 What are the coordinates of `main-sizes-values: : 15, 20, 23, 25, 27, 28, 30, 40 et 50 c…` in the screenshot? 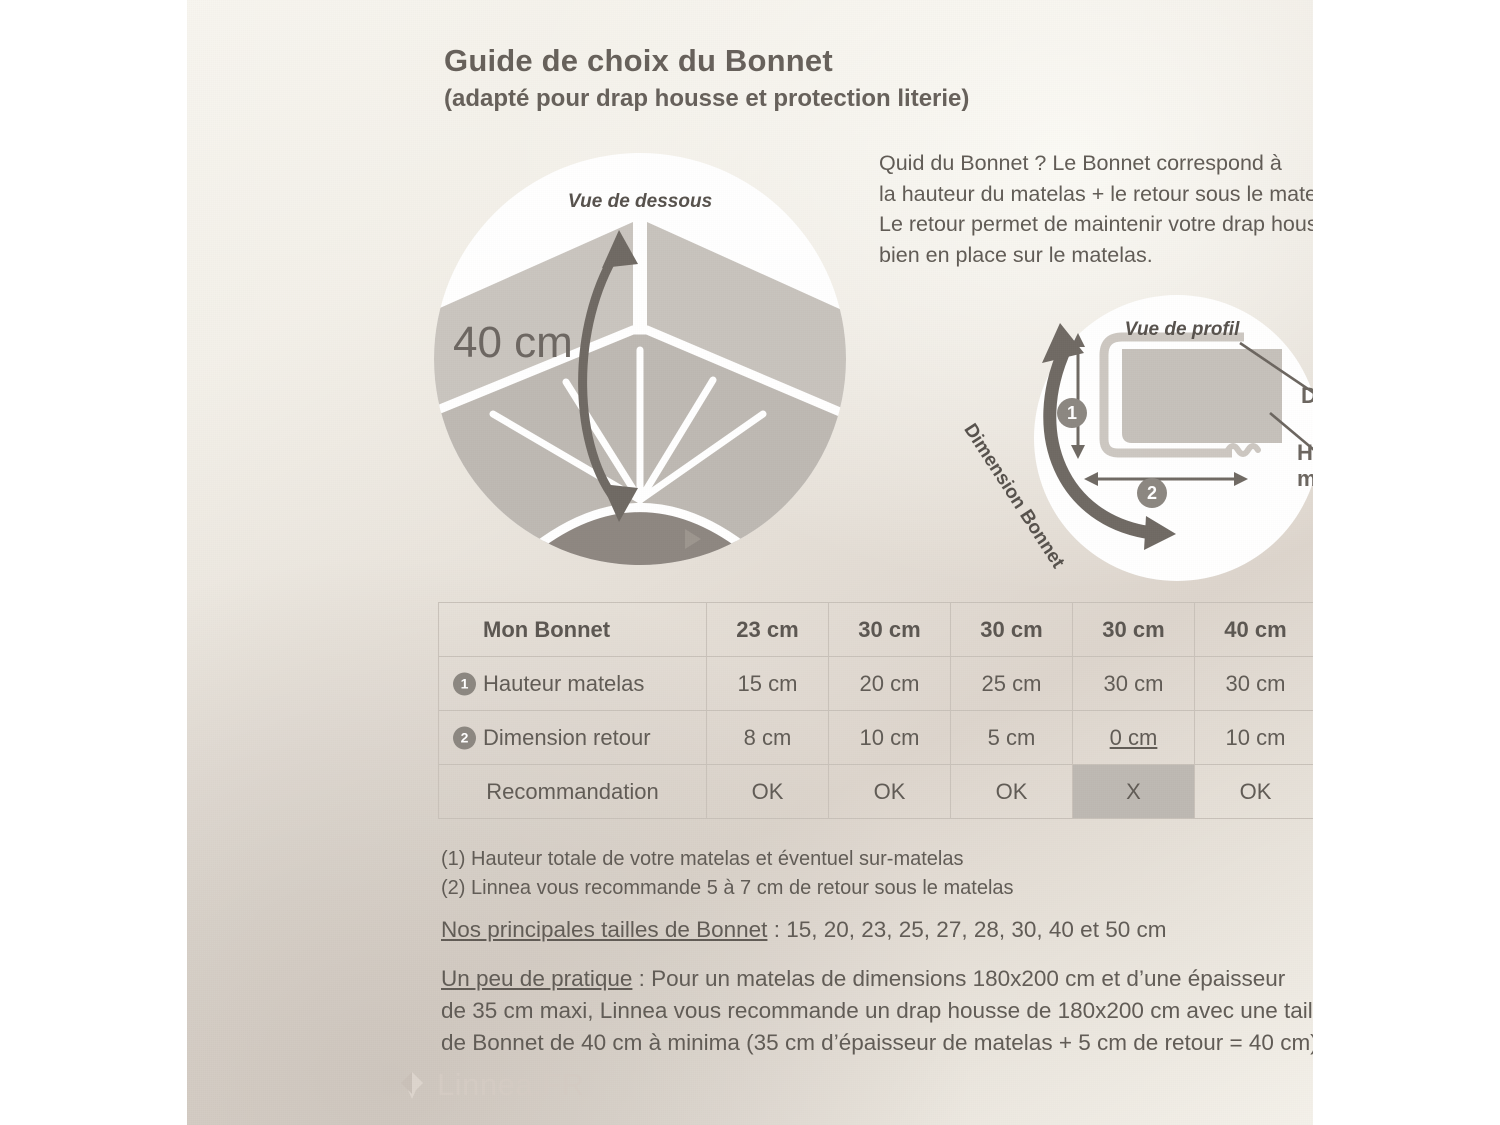 It's located at (967, 929).